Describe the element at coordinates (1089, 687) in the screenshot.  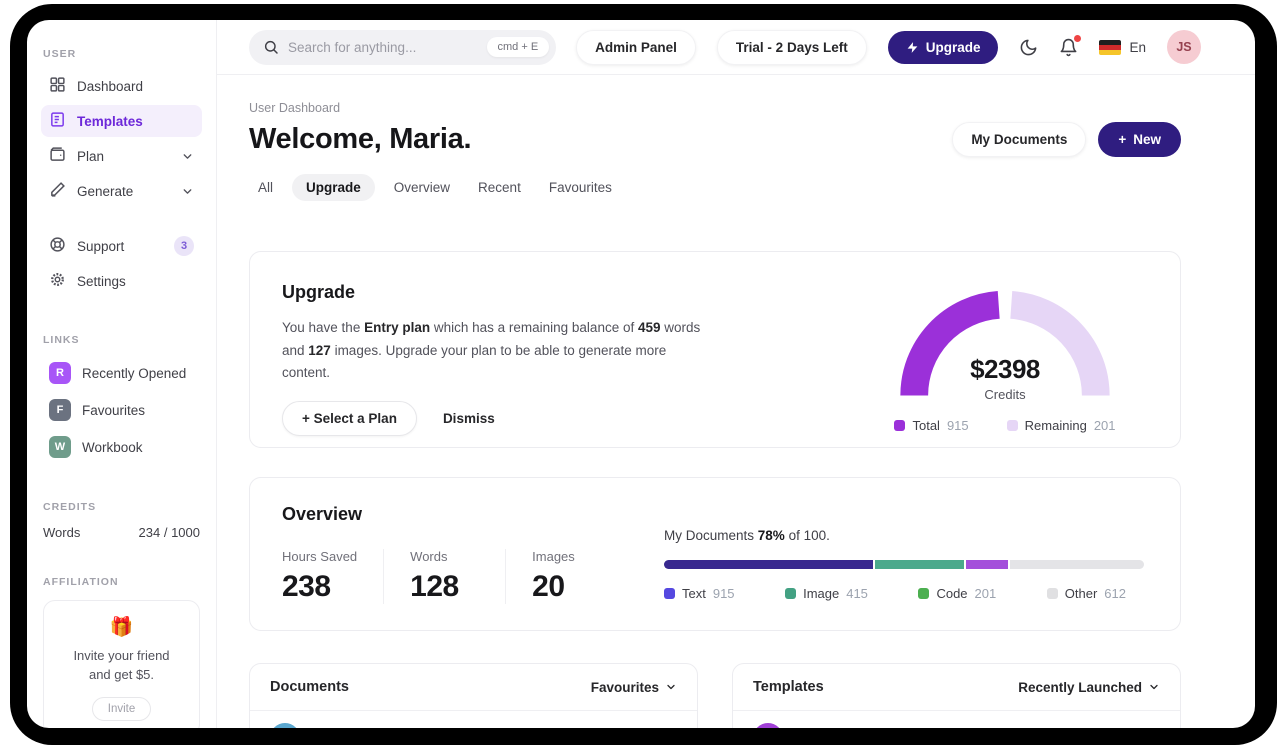
I see `templates-filter-dropdown: Recently Launched` at that location.